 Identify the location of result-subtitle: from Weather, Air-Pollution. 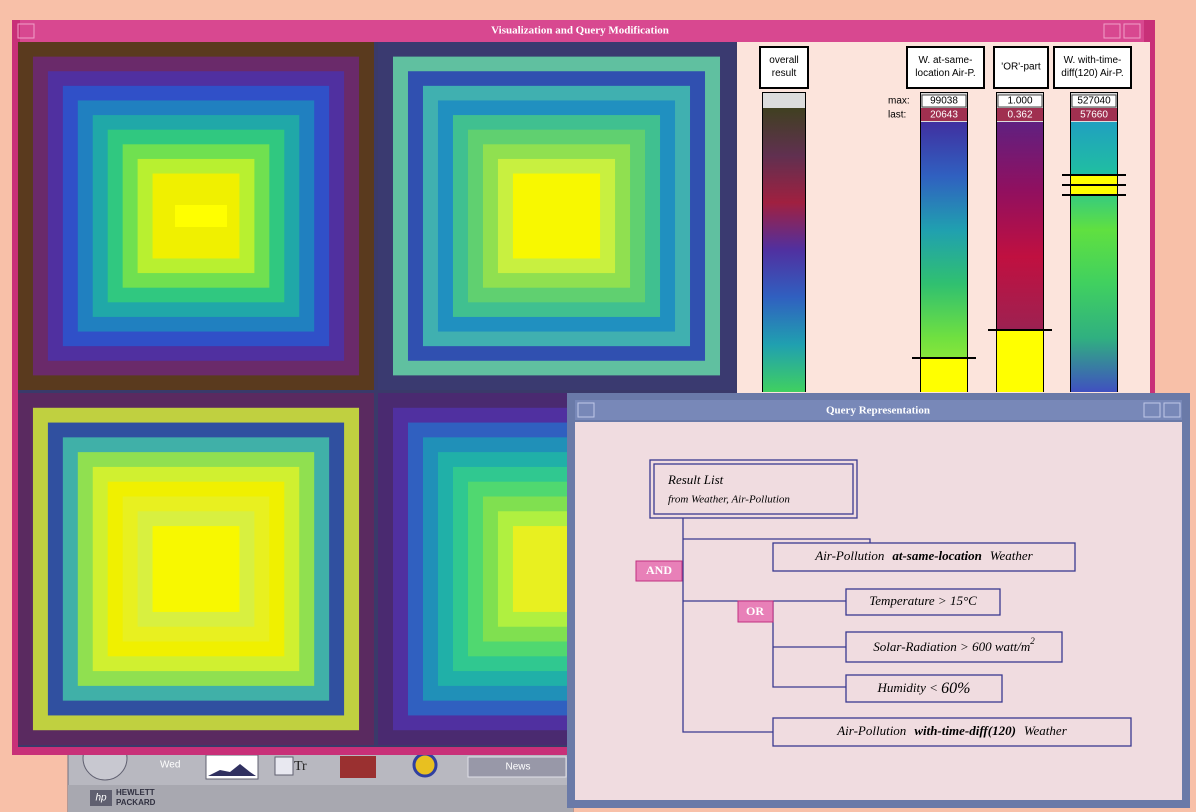
(729, 500).